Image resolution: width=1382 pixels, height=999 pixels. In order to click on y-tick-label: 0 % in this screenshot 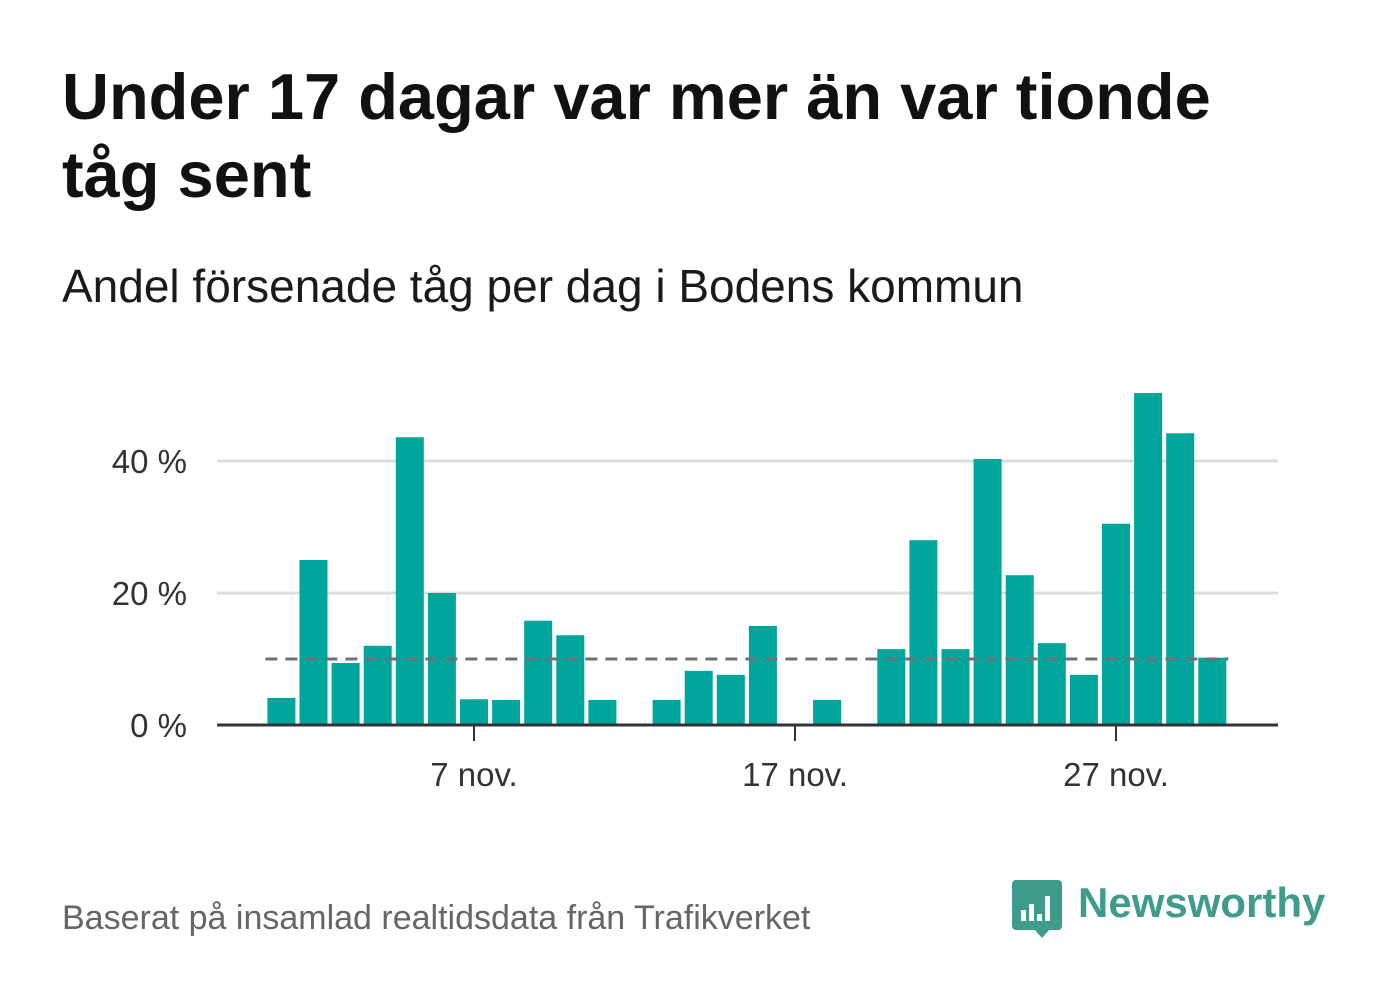, I will do `click(158, 725)`.